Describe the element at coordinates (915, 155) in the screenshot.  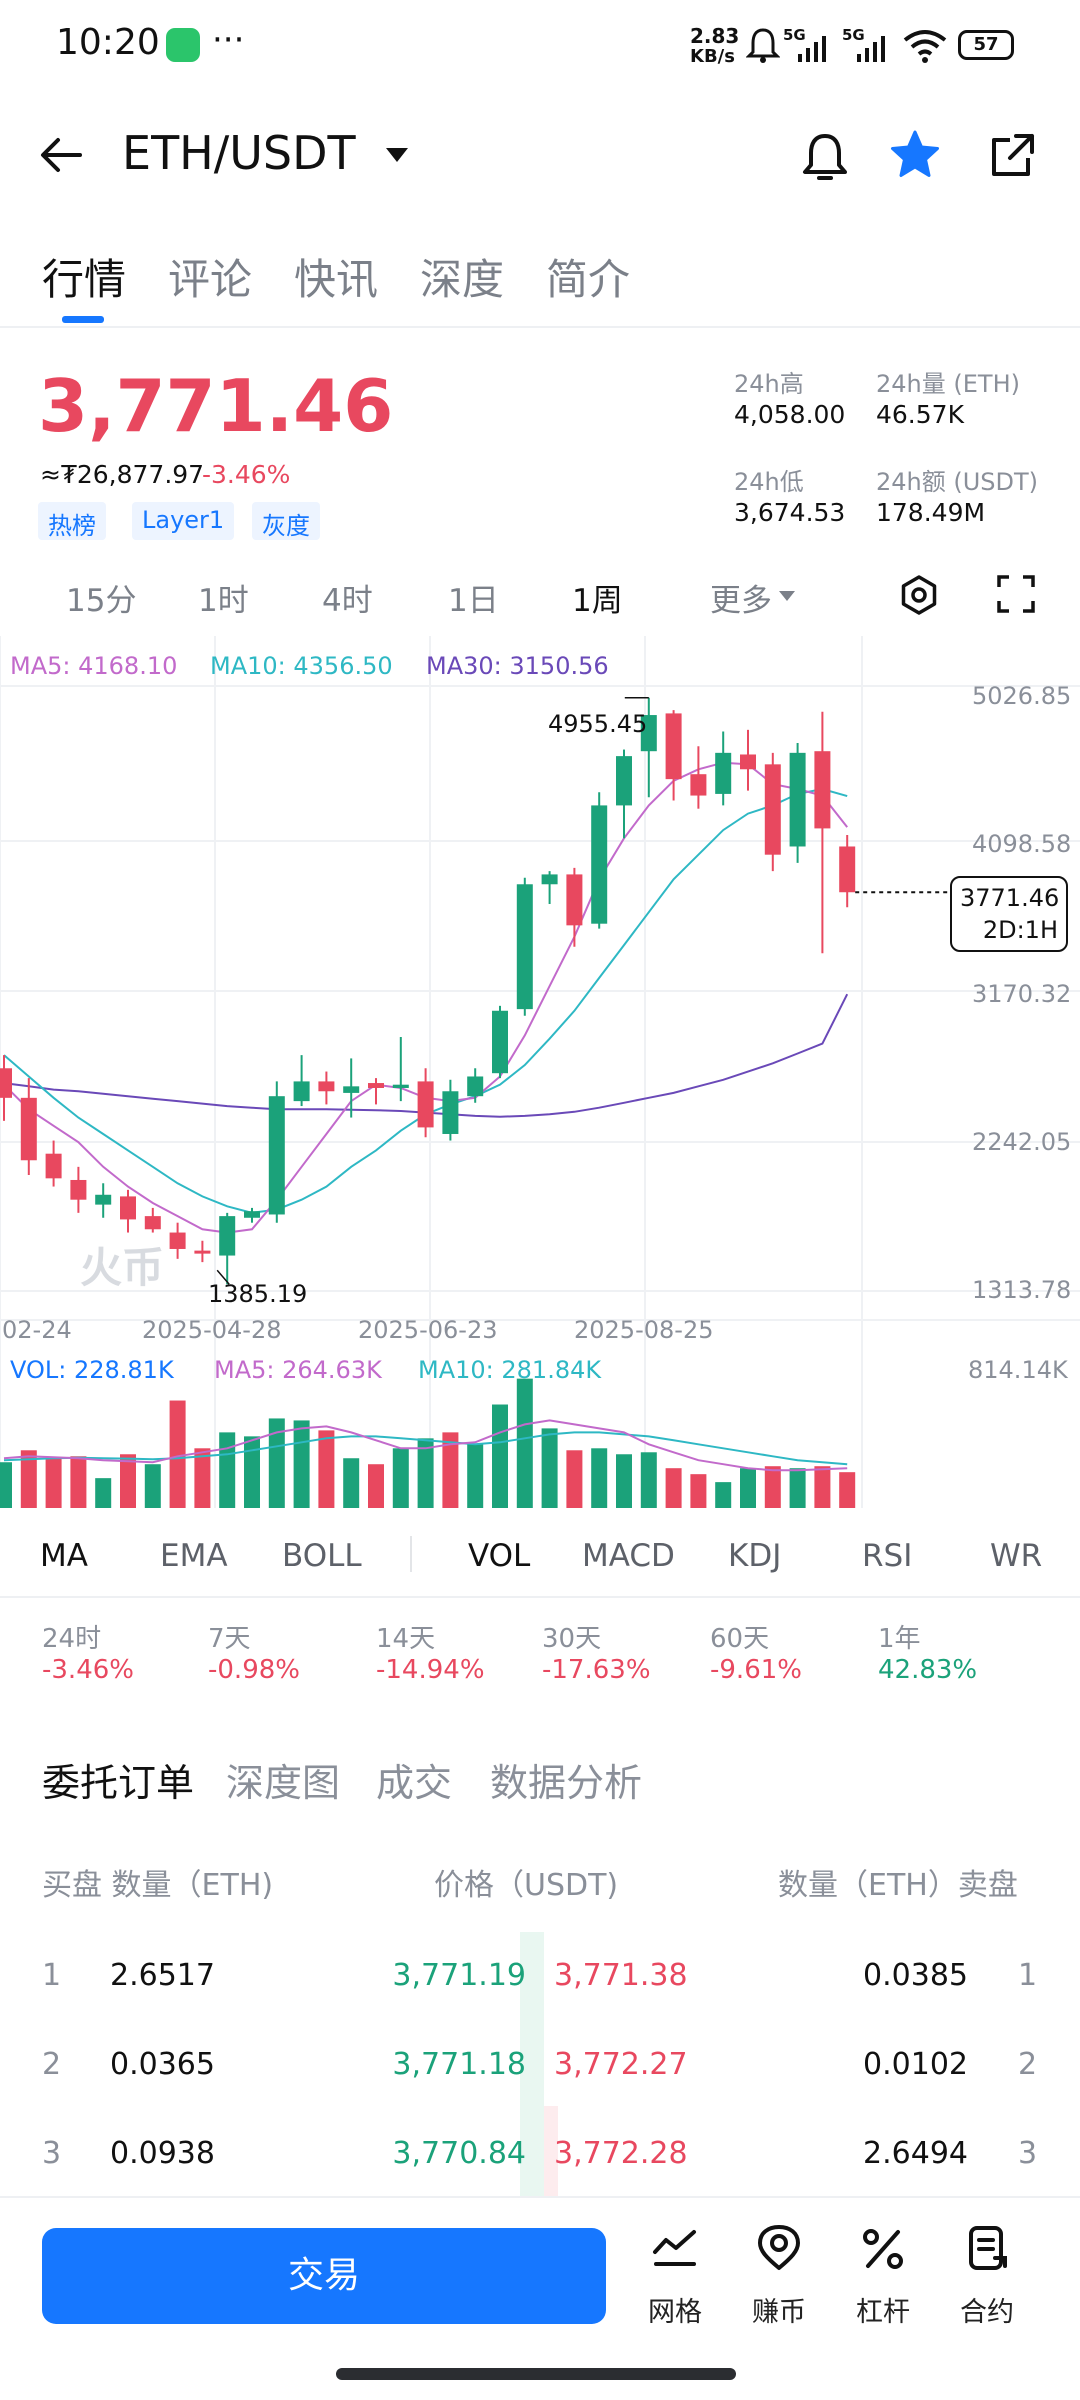
I see `favorite-star-icon` at that location.